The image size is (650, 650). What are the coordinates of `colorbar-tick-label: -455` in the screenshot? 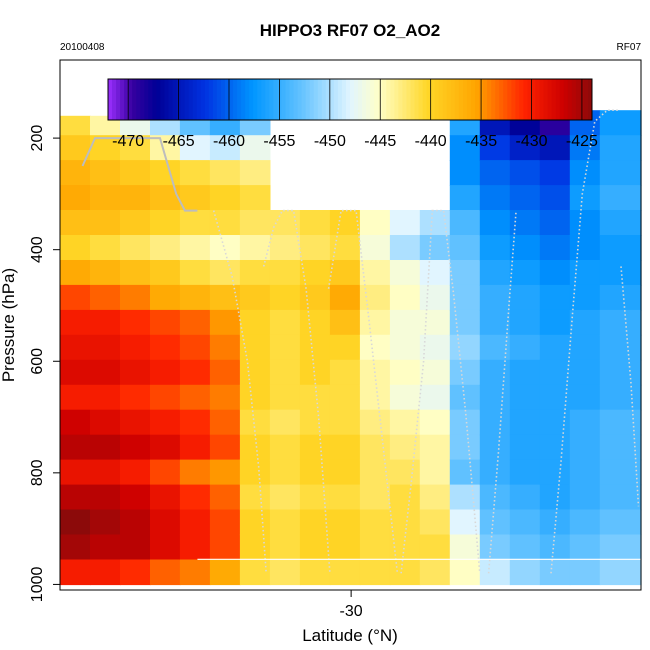 It's located at (279, 141).